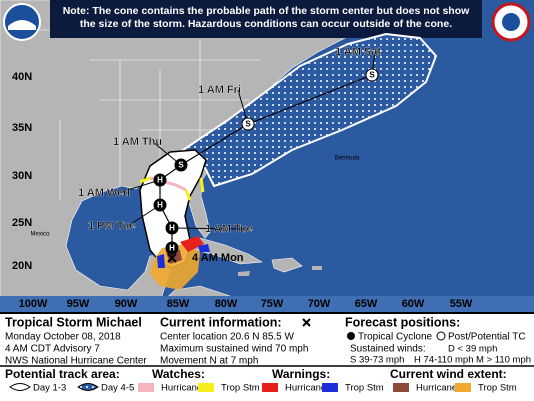 The width and height of the screenshot is (534, 401). Describe the element at coordinates (117, 388) in the screenshot. I see `legend-item: Day 4-5` at that location.